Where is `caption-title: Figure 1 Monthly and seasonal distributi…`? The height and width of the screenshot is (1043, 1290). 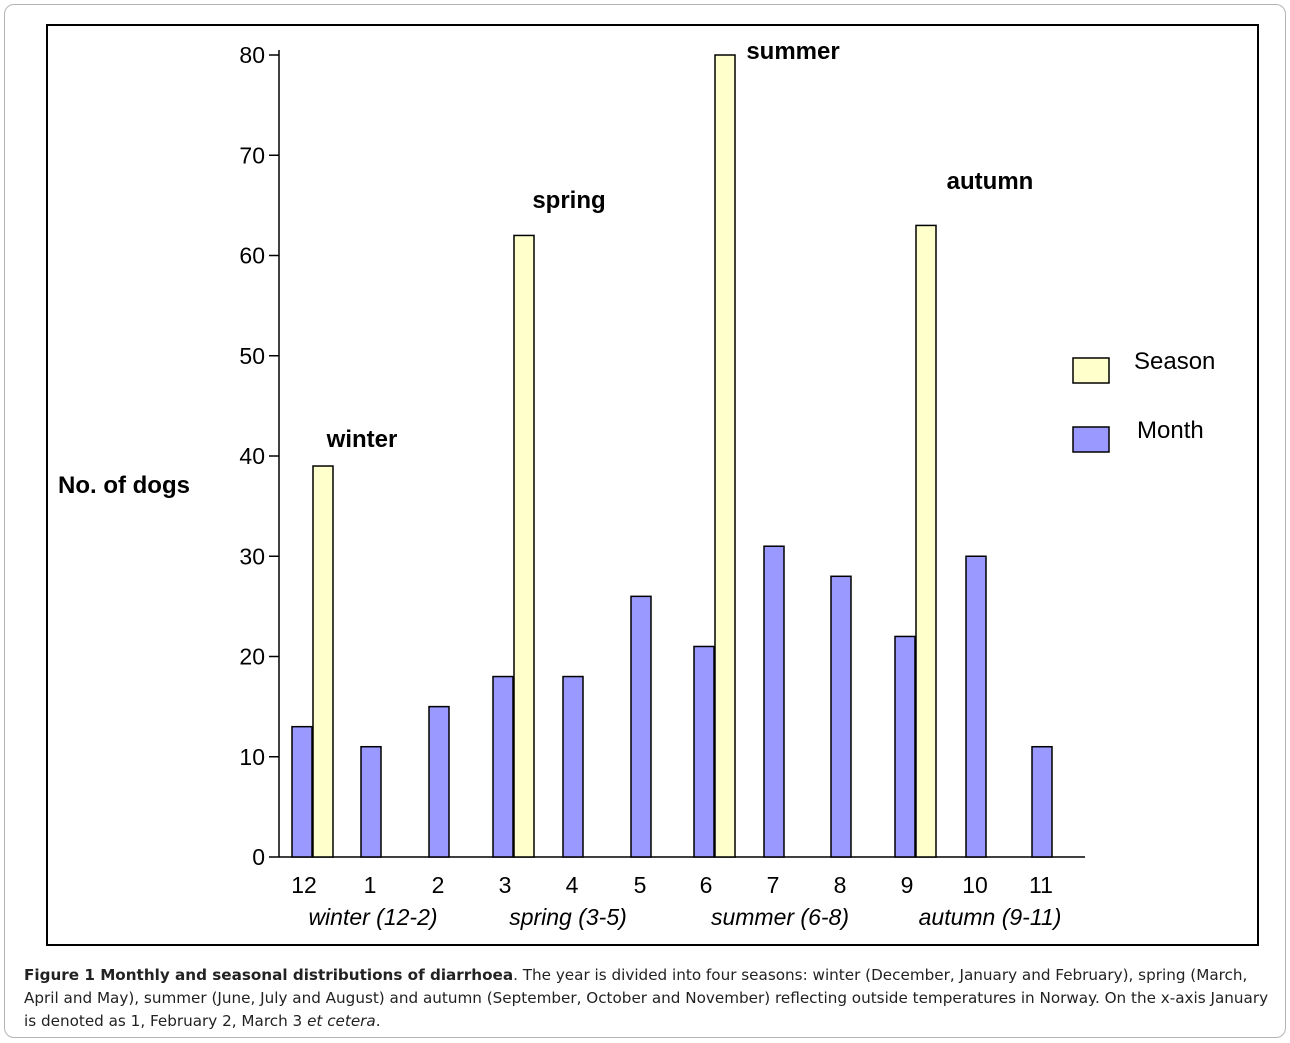 caption-title: Figure 1 Monthly and seasonal distributi… is located at coordinates (269, 975).